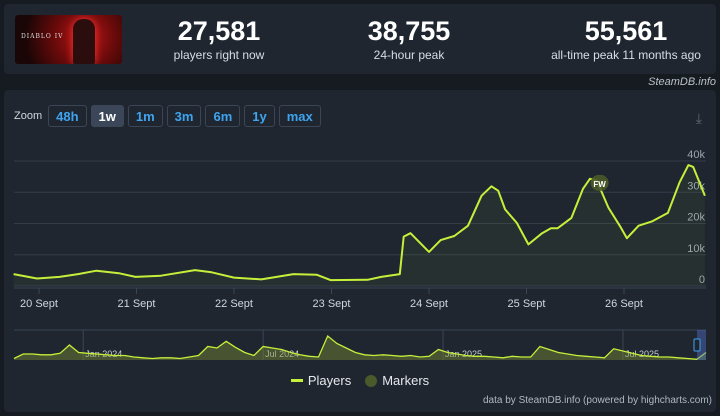 The width and height of the screenshot is (720, 416). What do you see at coordinates (332, 304) in the screenshot?
I see `x-tick-label: 23 Sept` at bounding box center [332, 304].